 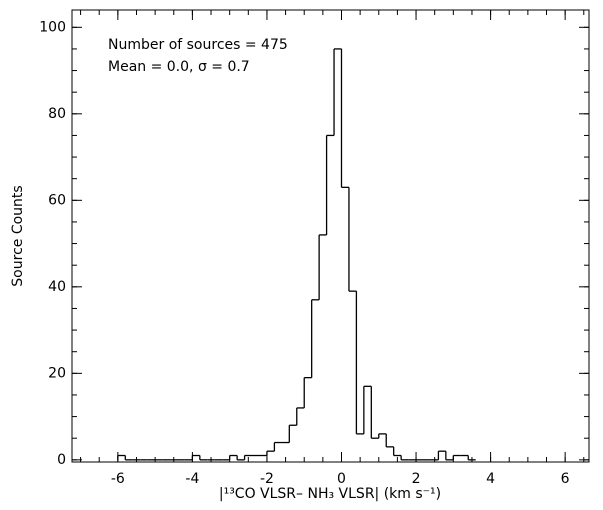 What do you see at coordinates (18, 235) in the screenshot?
I see `y-axis-label: Source Counts` at bounding box center [18, 235].